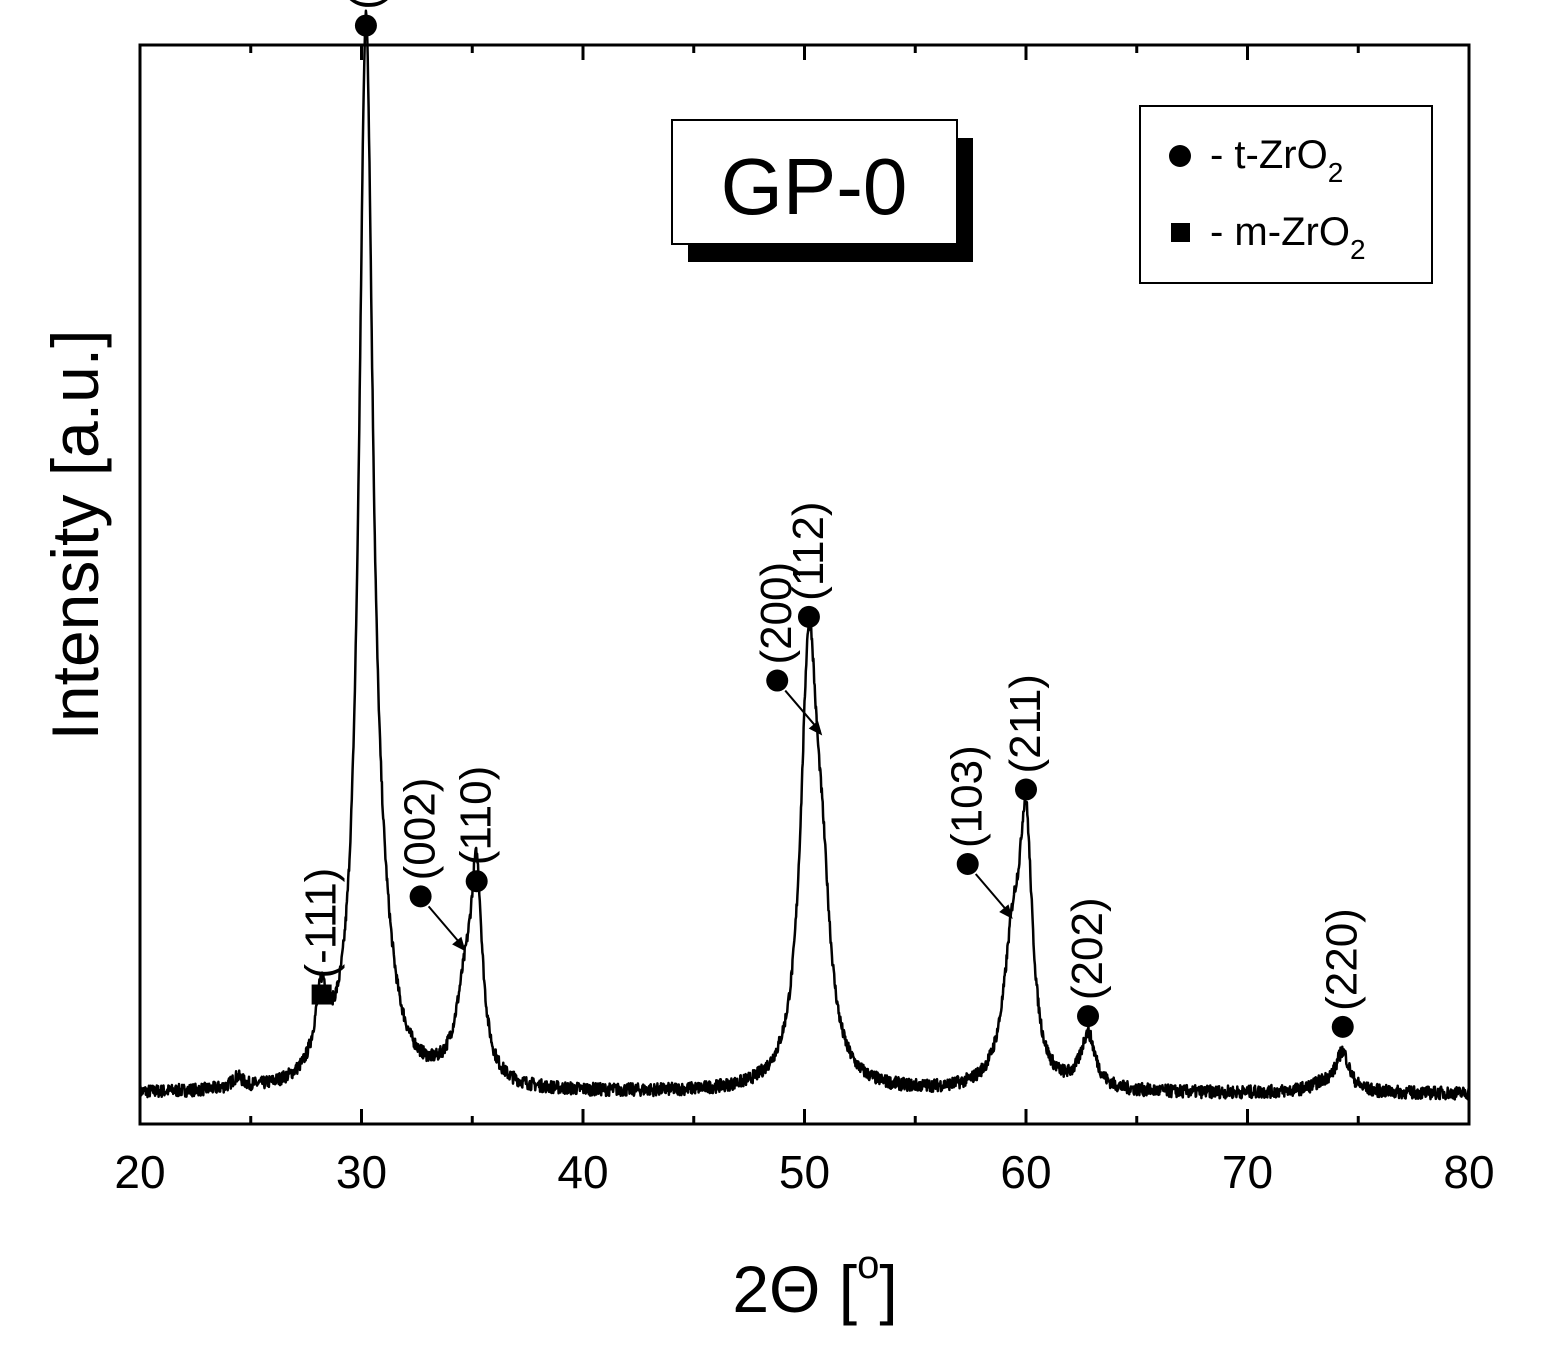 This screenshot has height=1355, width=1542. What do you see at coordinates (1025, 723) in the screenshot?
I see `peak-label: (211)` at bounding box center [1025, 723].